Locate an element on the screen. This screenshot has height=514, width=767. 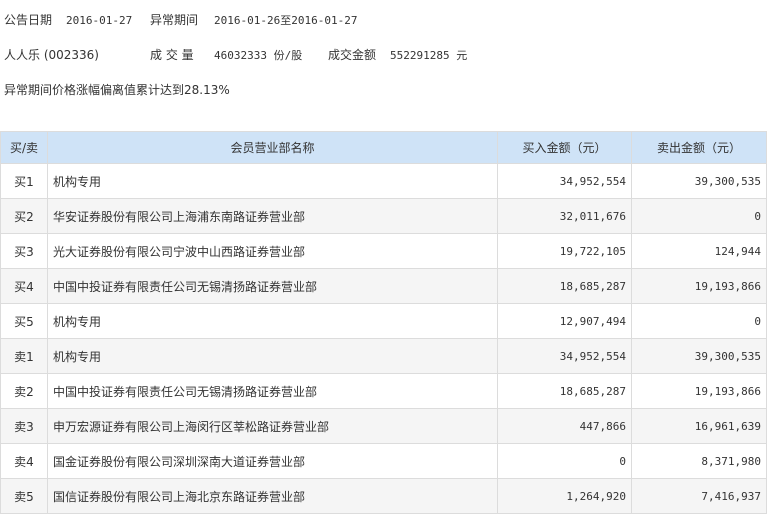
table-header: 买/卖 会员营业部名称 买入金额（元） 卖出金额（元） is located at coordinates (383, 147).